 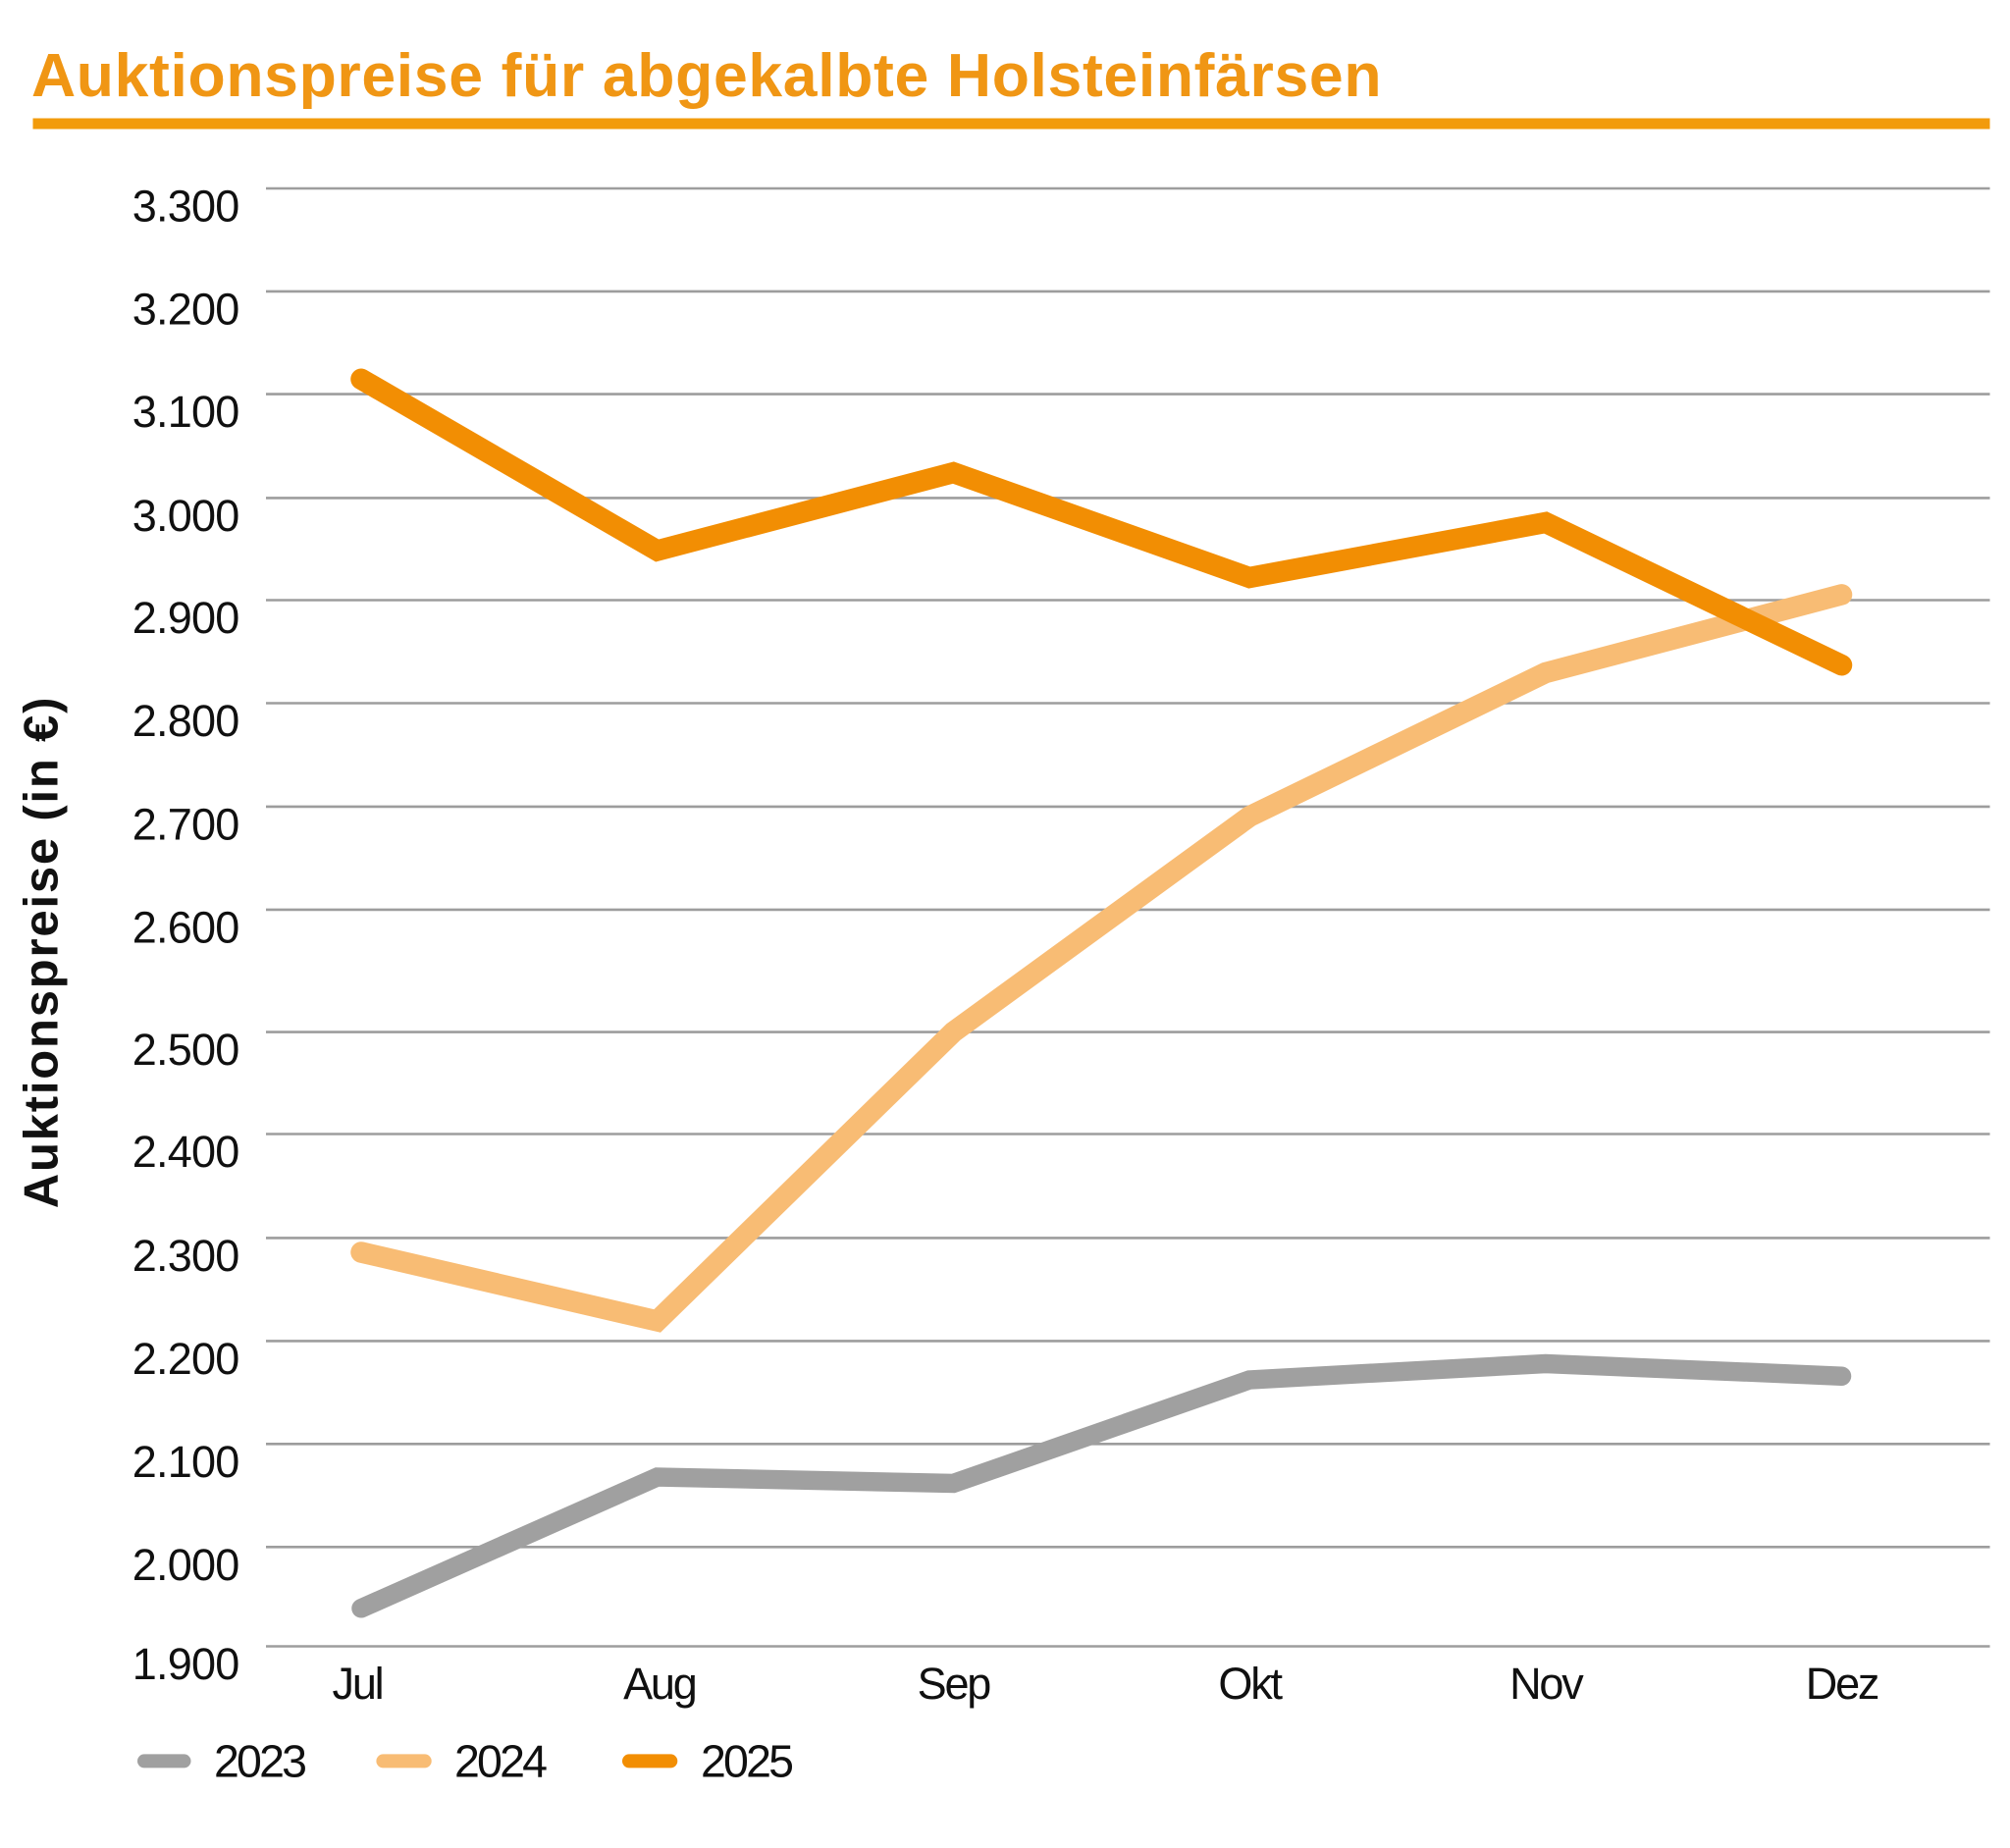 I want to click on svg-text: 3.300, so click(x=185, y=207).